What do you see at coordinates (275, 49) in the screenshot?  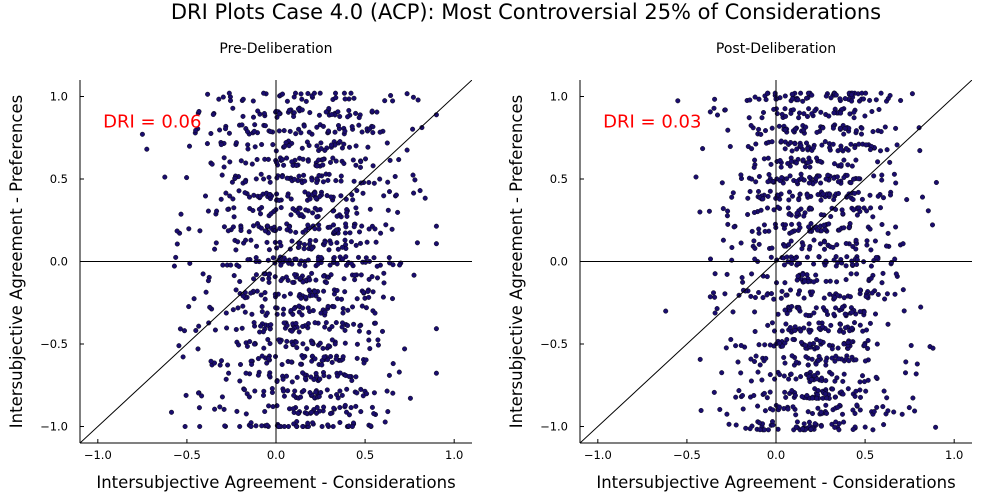 I see `panel-title: Pre-Deliberation` at bounding box center [275, 49].